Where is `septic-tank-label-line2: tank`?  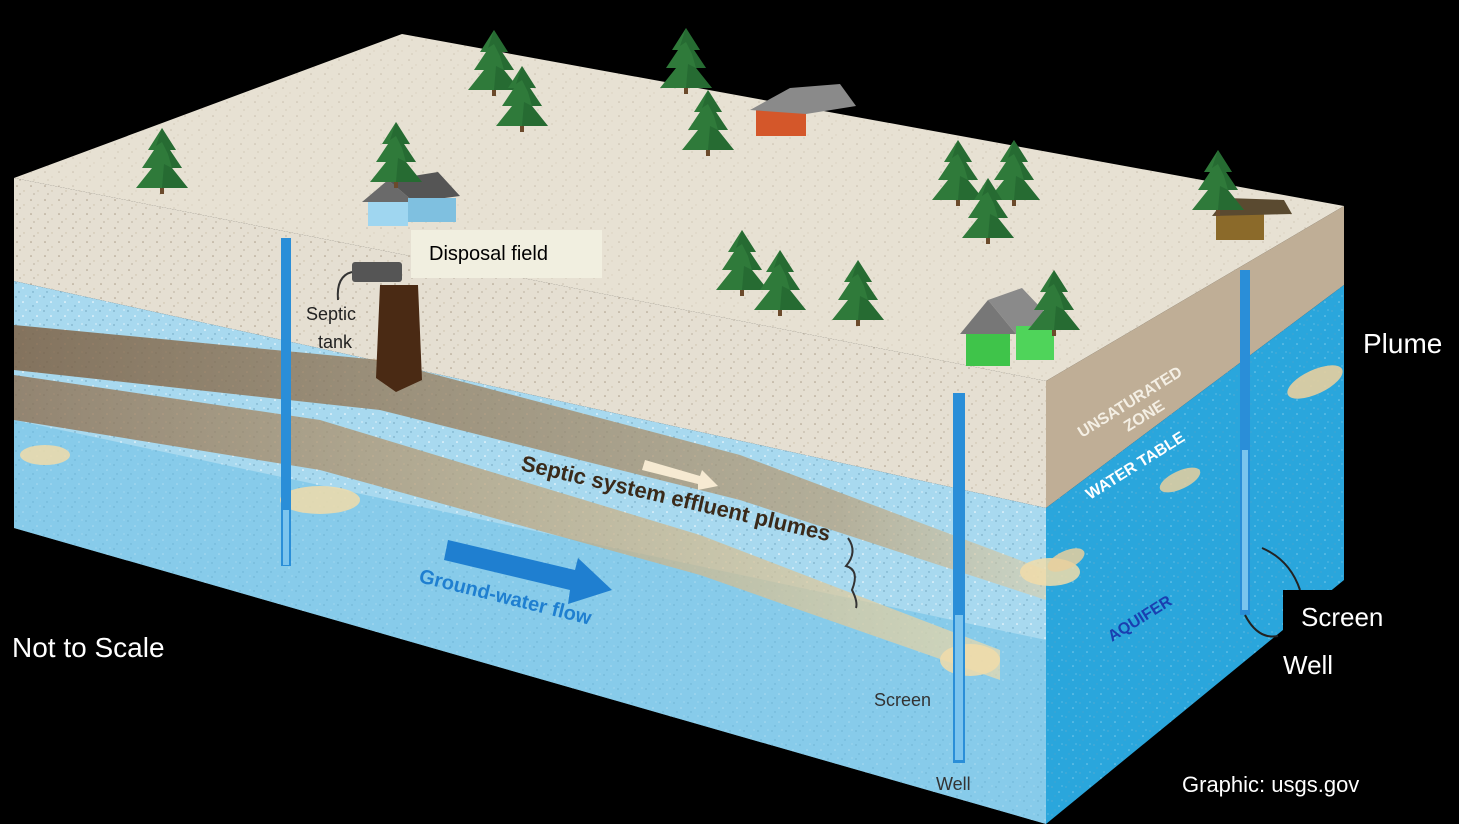
septic-tank-label-line2: tank is located at coordinates (335, 342).